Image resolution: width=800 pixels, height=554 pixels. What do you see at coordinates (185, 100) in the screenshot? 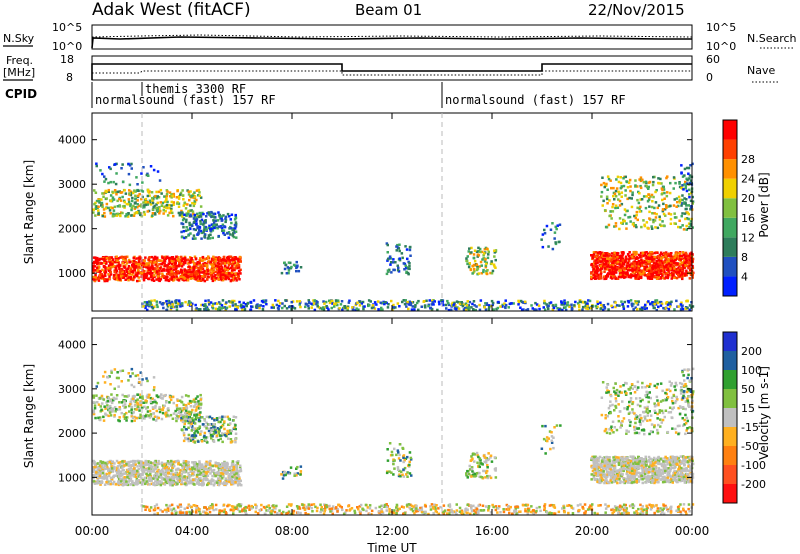
I see `cpid-segment-1: normalsound (fast) 157 RF` at bounding box center [185, 100].